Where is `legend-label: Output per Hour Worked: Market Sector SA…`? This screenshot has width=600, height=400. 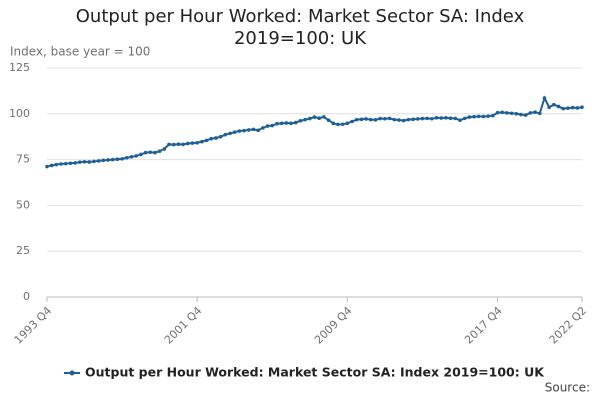 legend-label: Output per Hour Worked: Market Sector SA… is located at coordinates (315, 372).